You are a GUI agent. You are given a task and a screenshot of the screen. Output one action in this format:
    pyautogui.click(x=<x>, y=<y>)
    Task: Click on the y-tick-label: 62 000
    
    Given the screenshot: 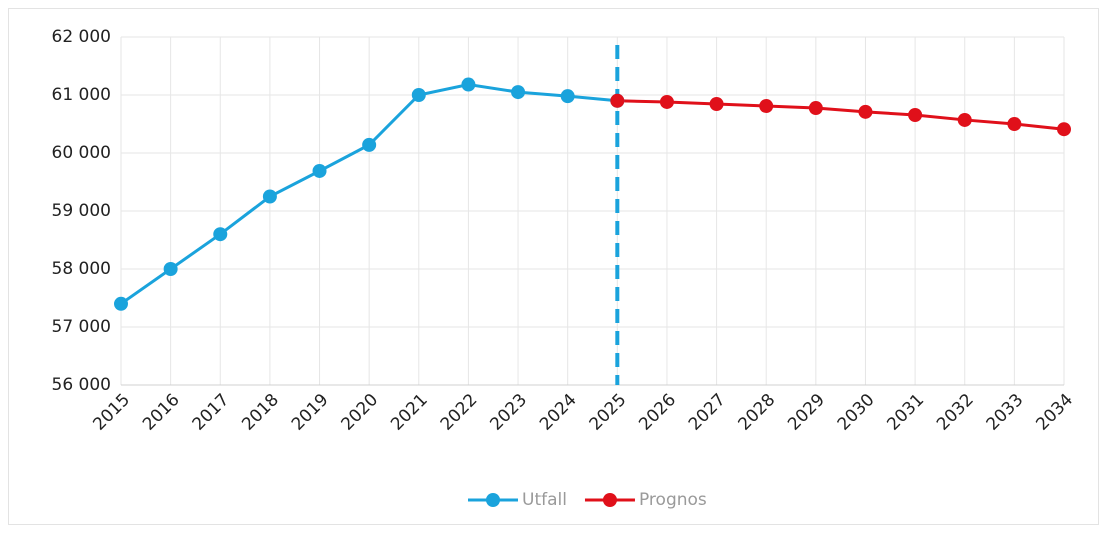 What is the action you would take?
    pyautogui.click(x=81, y=37)
    